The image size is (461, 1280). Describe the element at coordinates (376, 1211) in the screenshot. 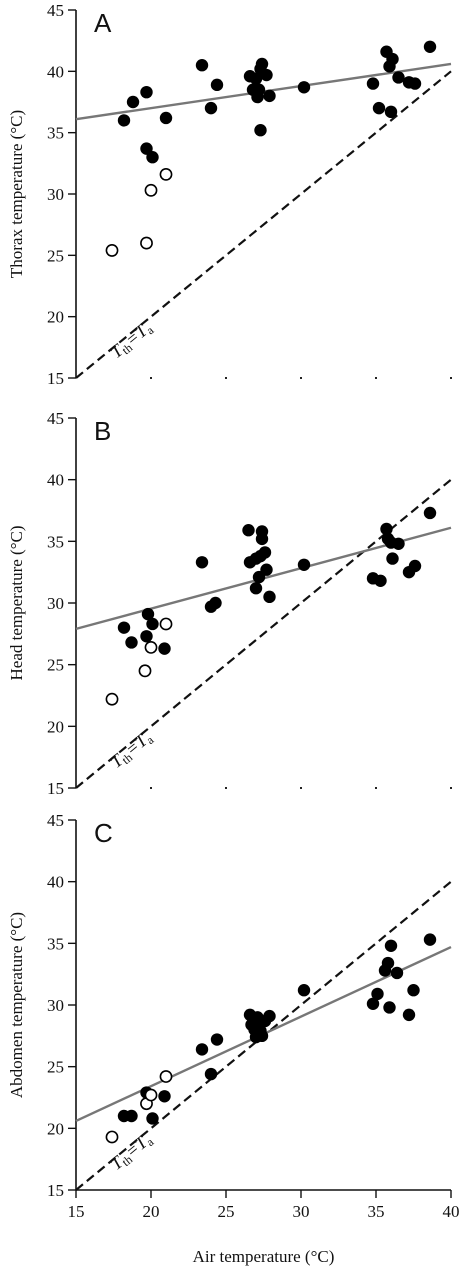

I see `x-tick-label: 35` at that location.